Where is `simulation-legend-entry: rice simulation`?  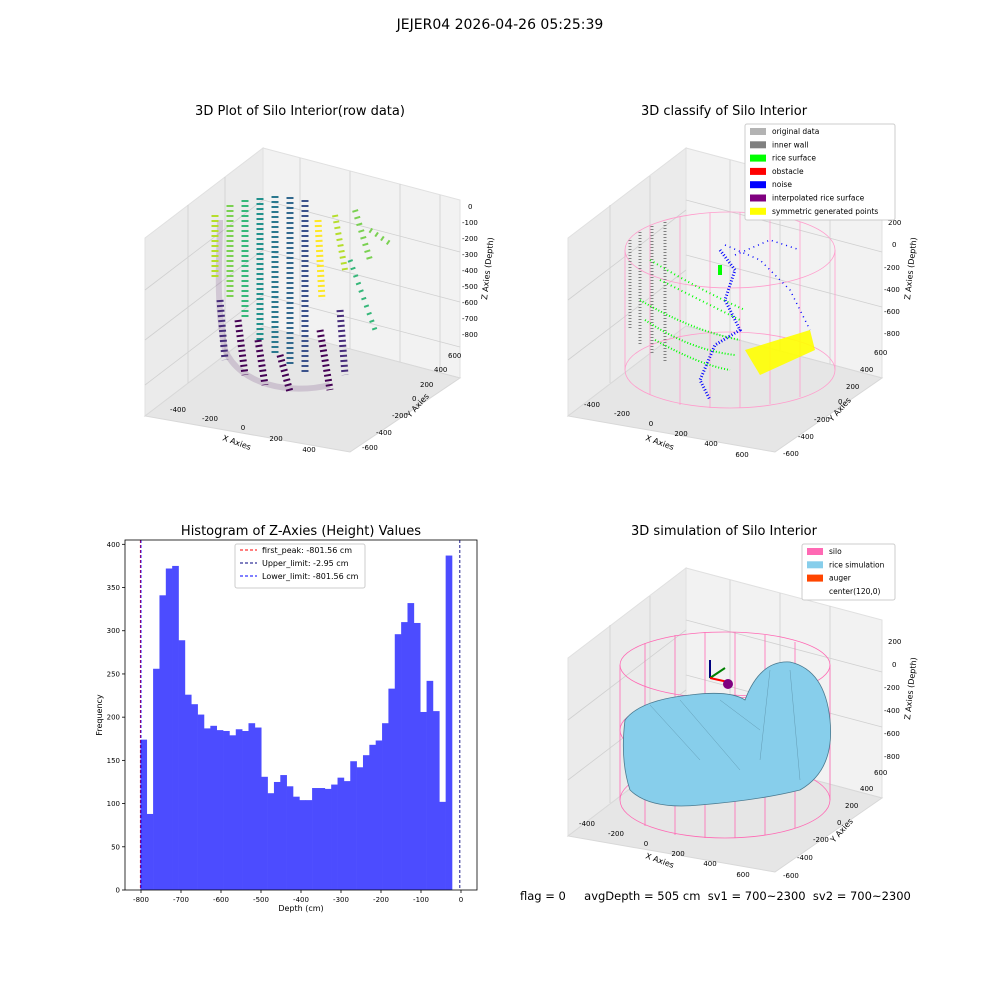 simulation-legend-entry: rice simulation is located at coordinates (857, 564).